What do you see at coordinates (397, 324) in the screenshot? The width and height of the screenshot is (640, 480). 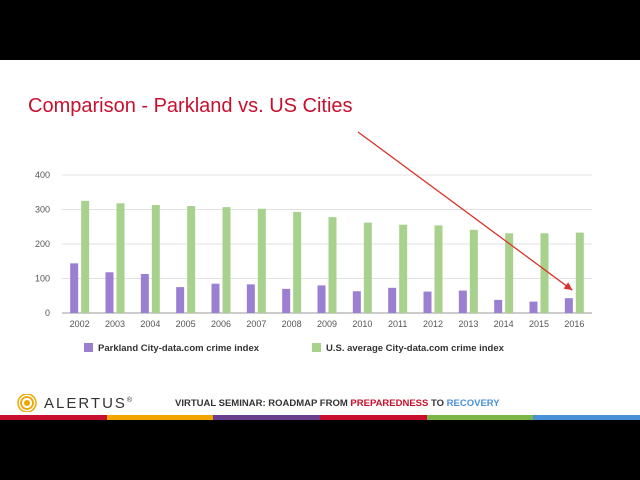 I see `x-tick-label: 2011` at bounding box center [397, 324].